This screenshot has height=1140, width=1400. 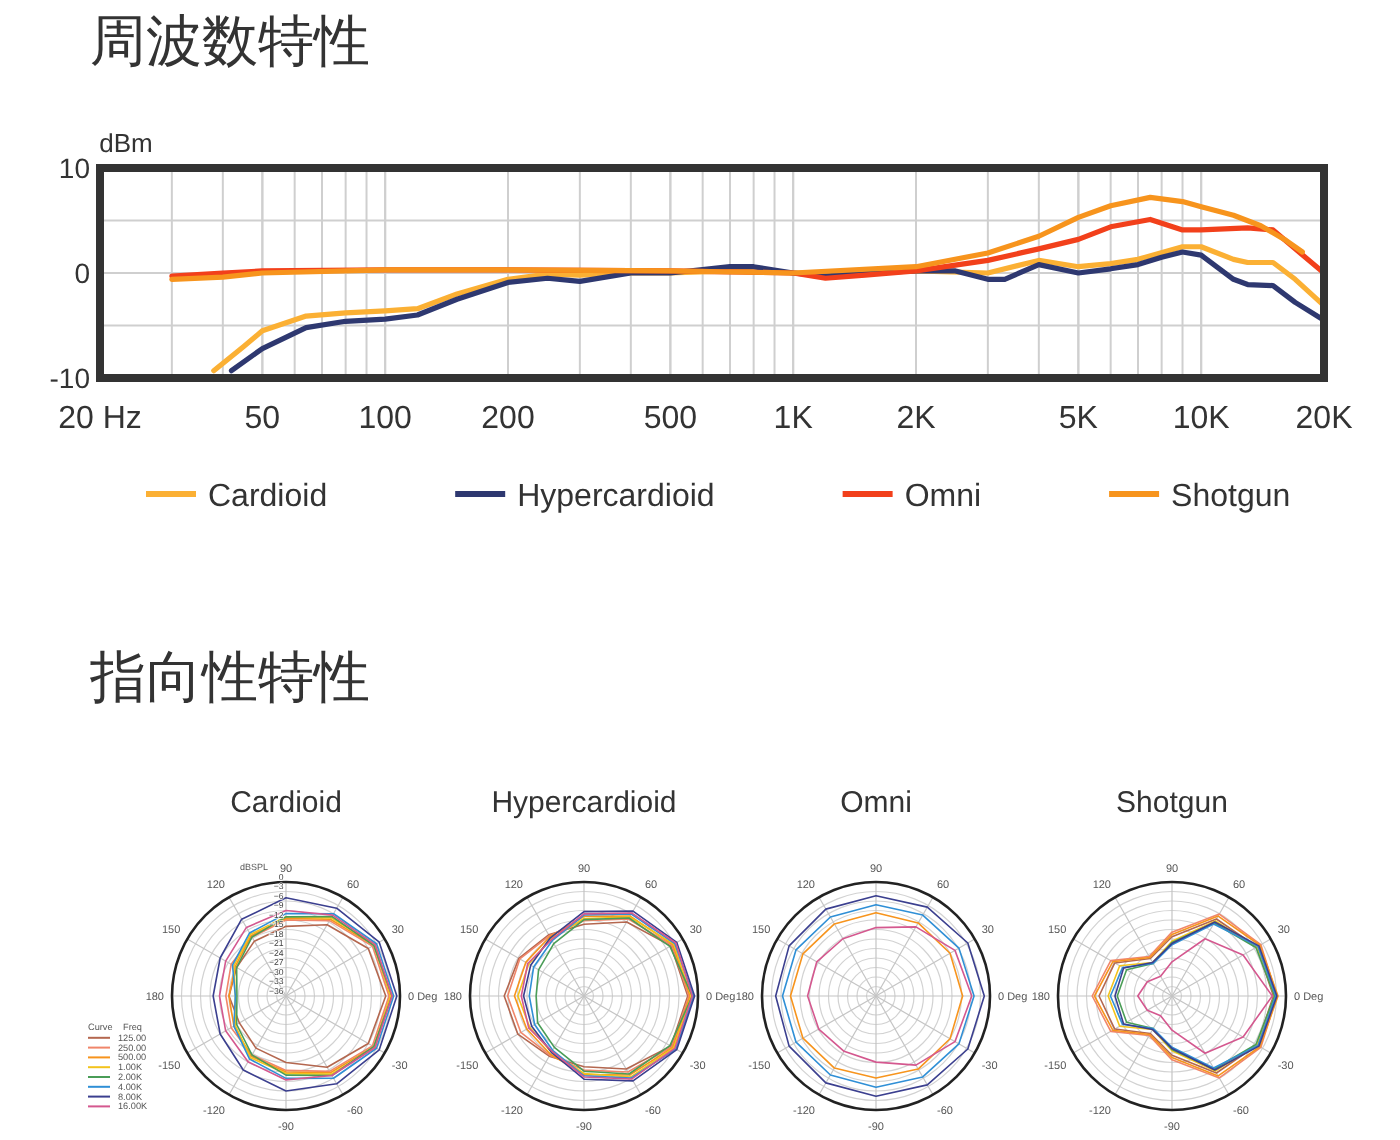 What do you see at coordinates (916, 419) in the screenshot?
I see `x-tick-label: 2K` at bounding box center [916, 419].